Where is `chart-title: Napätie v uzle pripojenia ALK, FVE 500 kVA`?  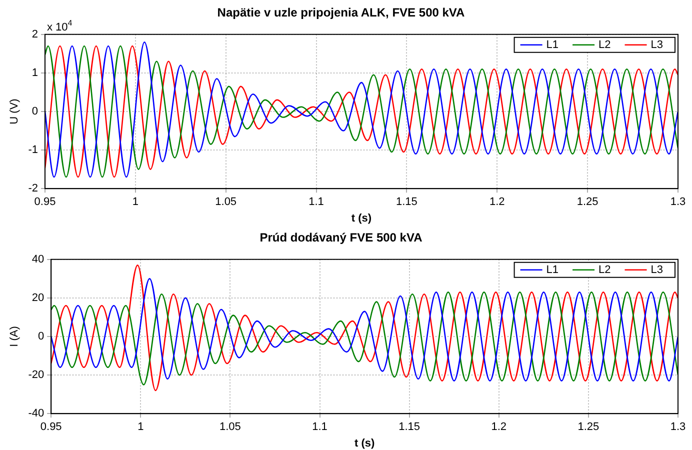 chart-title: Napätie v uzle pripojenia ALK, FVE 500 kVA is located at coordinates (341, 13).